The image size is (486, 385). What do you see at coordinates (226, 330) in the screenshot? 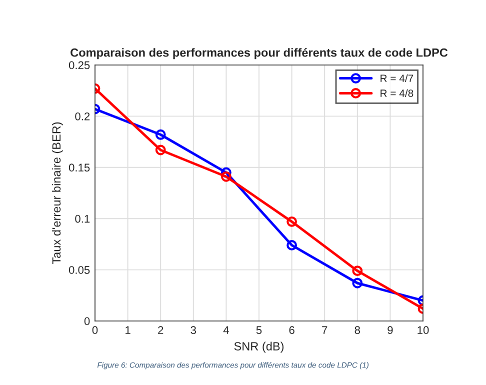
I see `x-tick-label: 4` at bounding box center [226, 330].